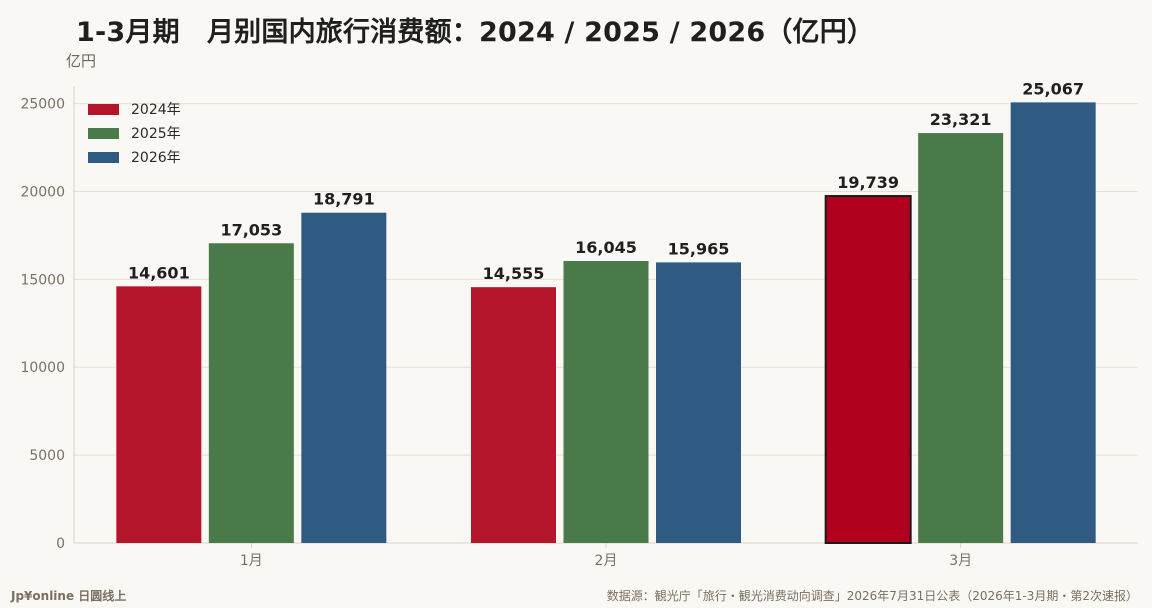 The image size is (1152, 608). What do you see at coordinates (868, 370) in the screenshot?
I see `bar-2024年-3月` at bounding box center [868, 370].